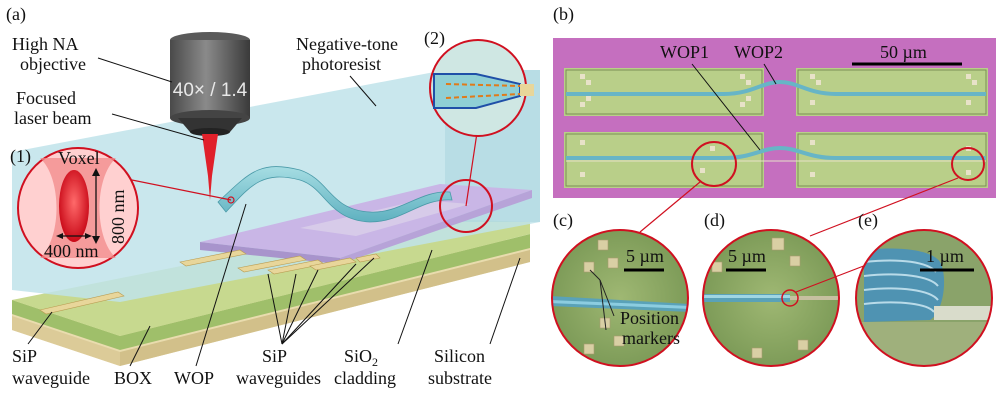 Image resolution: width=1000 pixels, height=393 pixels. Describe the element at coordinates (868, 220) in the screenshot. I see `panel-e-label: (e)` at that location.